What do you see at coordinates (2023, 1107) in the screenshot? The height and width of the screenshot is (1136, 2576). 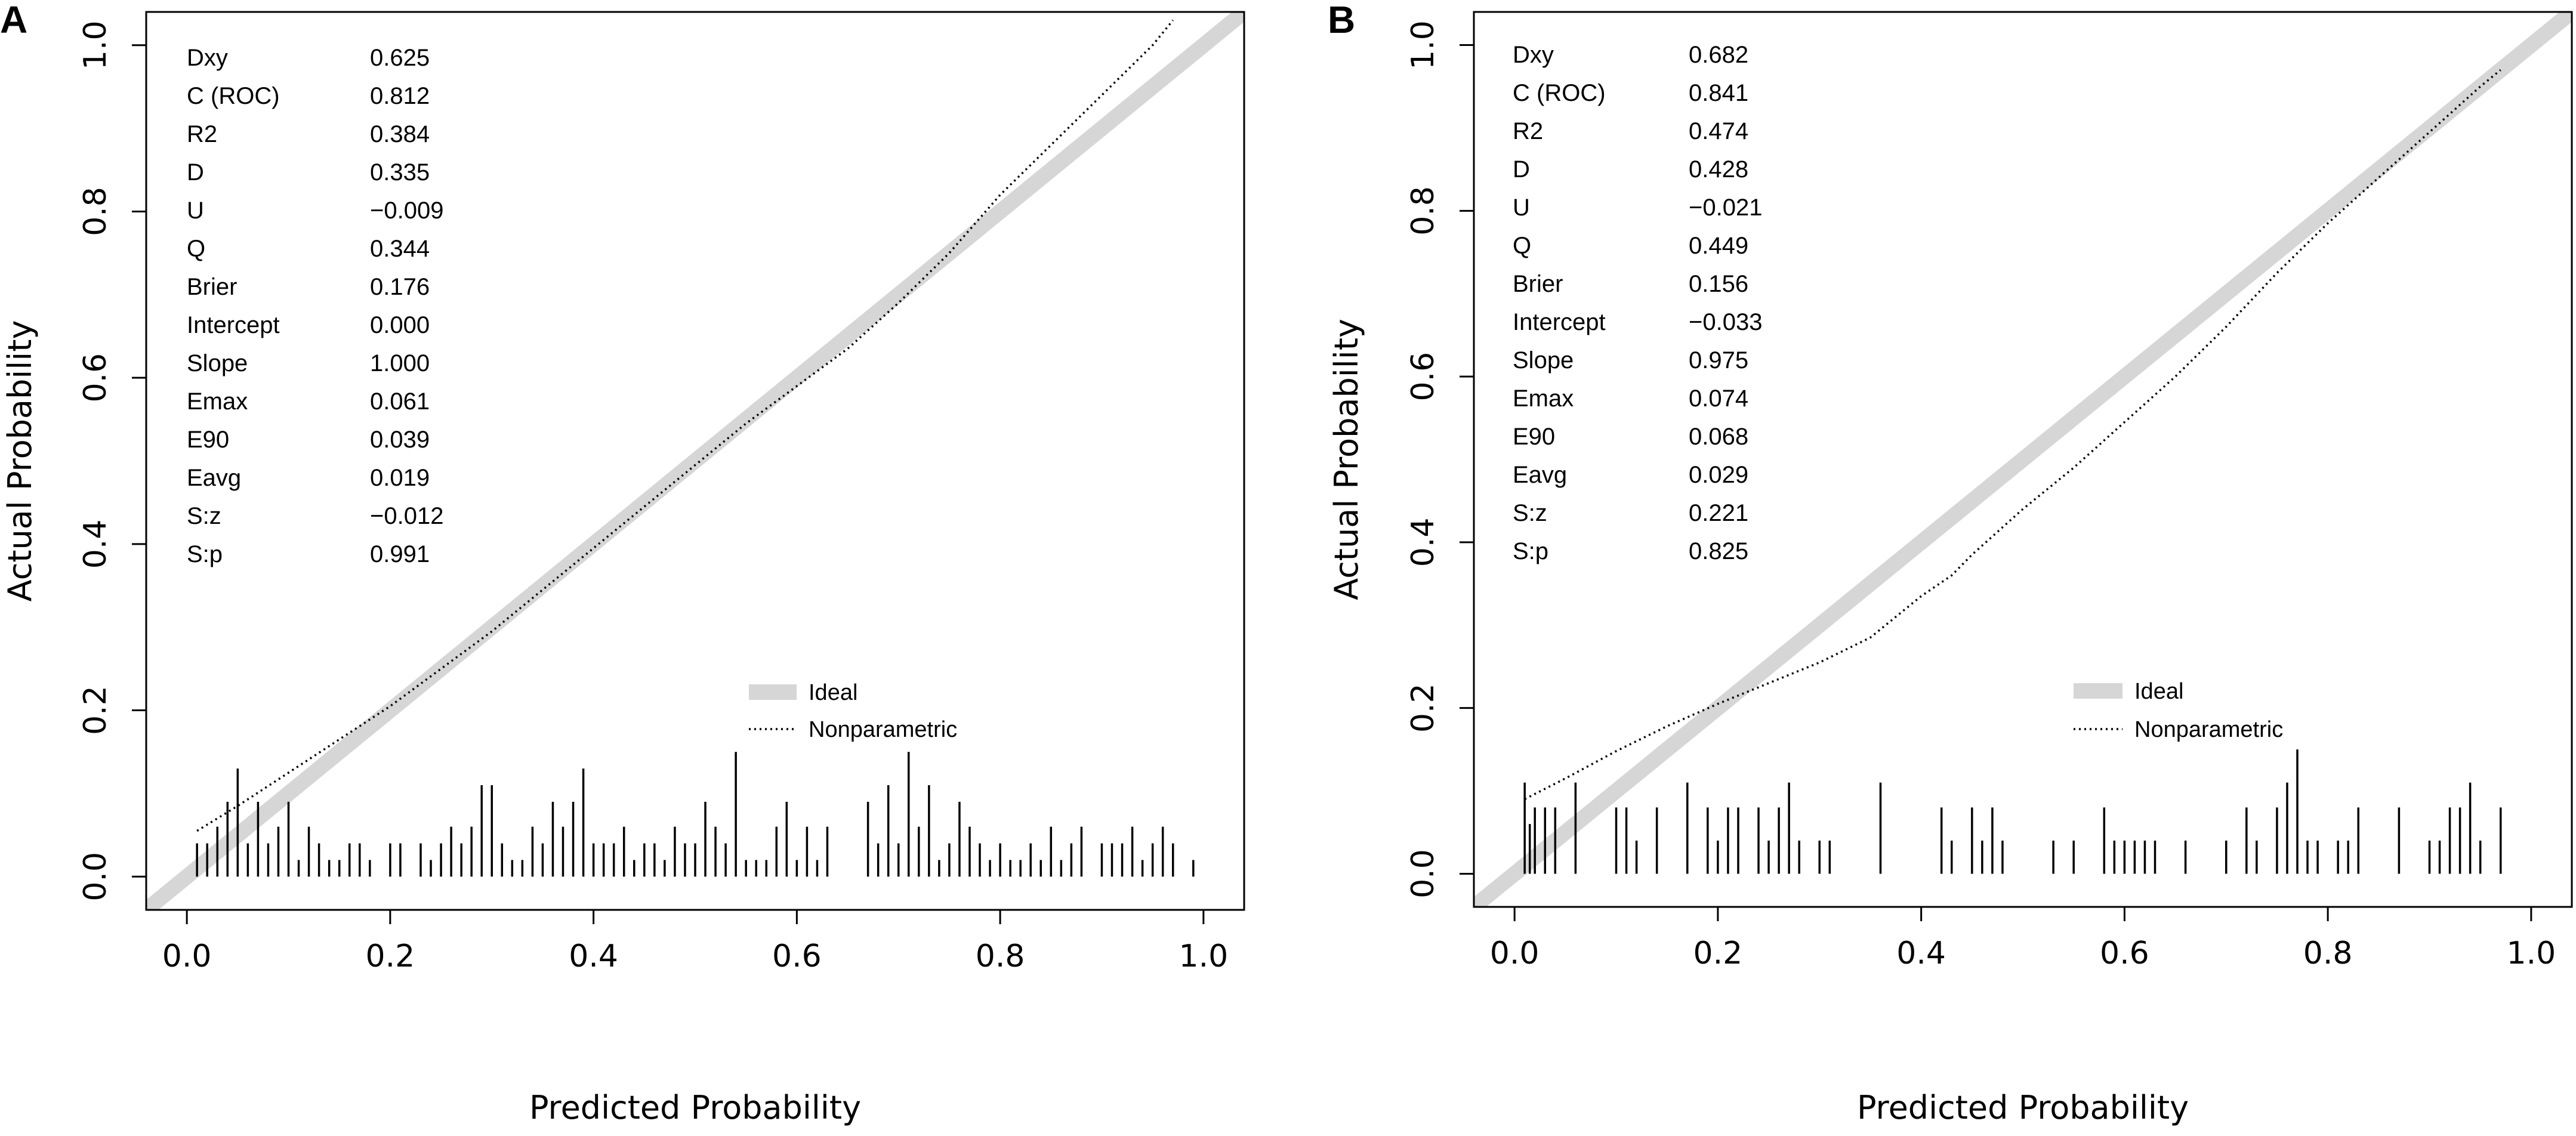 I see `panel-b-x-axis-title: Predicted Probability` at bounding box center [2023, 1107].